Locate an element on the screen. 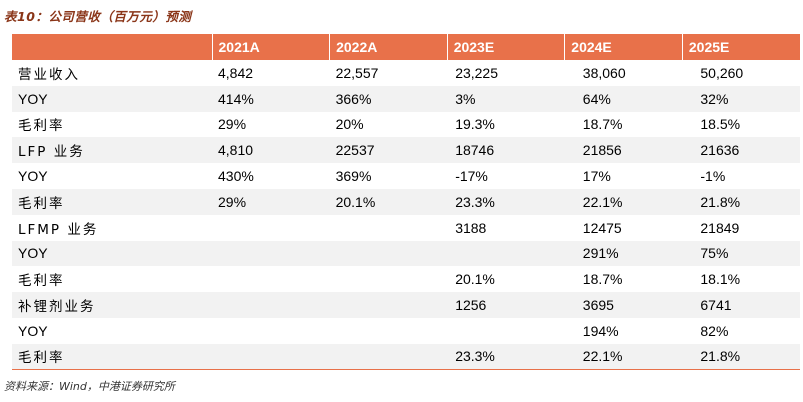  table-cell: 22537 is located at coordinates (355, 150).